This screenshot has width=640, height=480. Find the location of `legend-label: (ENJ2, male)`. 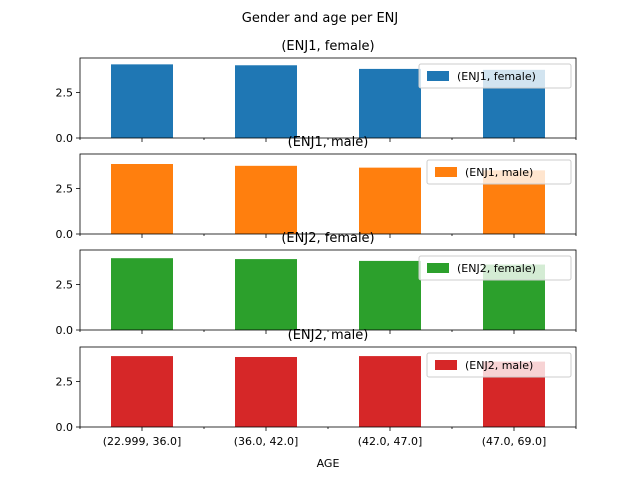

legend-label: (ENJ2, male) is located at coordinates (499, 365).